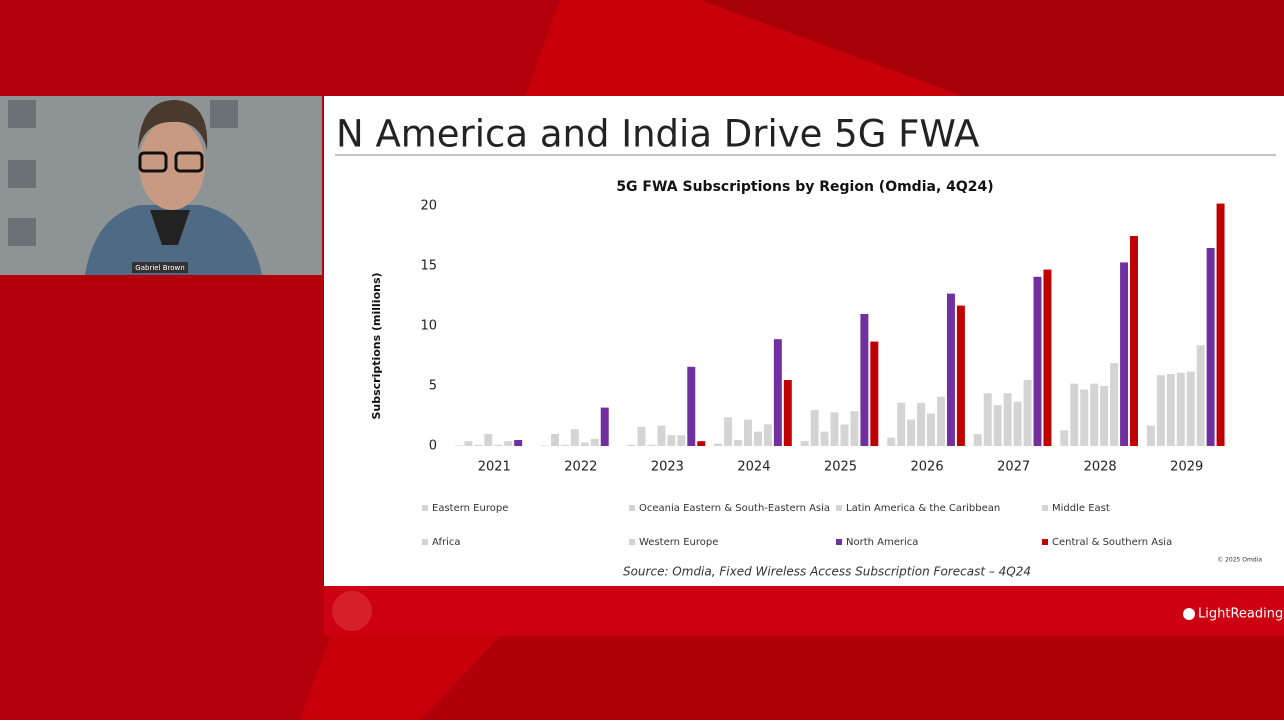 The width and height of the screenshot is (1284, 724). What do you see at coordinates (852, 678) in the screenshot?
I see `bg-shape` at bounding box center [852, 678].